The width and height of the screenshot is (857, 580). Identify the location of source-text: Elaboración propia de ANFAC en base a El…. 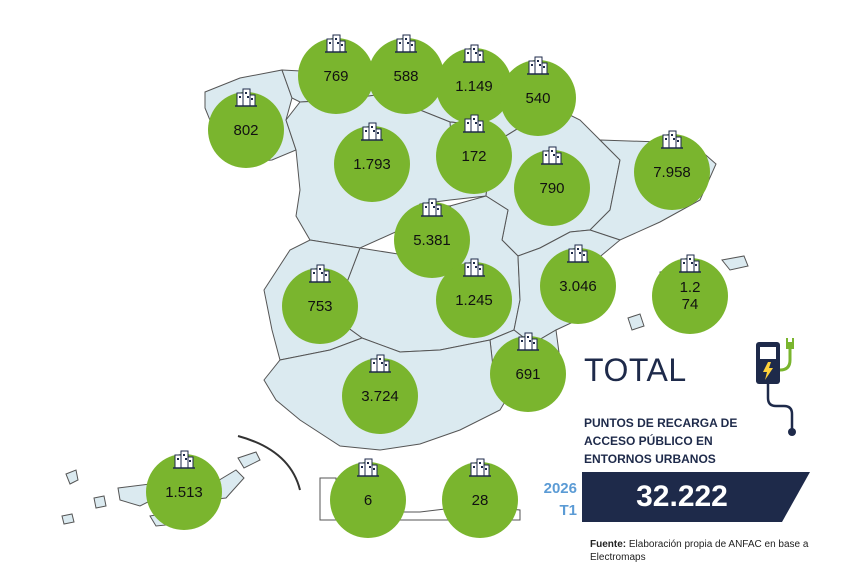
(699, 551).